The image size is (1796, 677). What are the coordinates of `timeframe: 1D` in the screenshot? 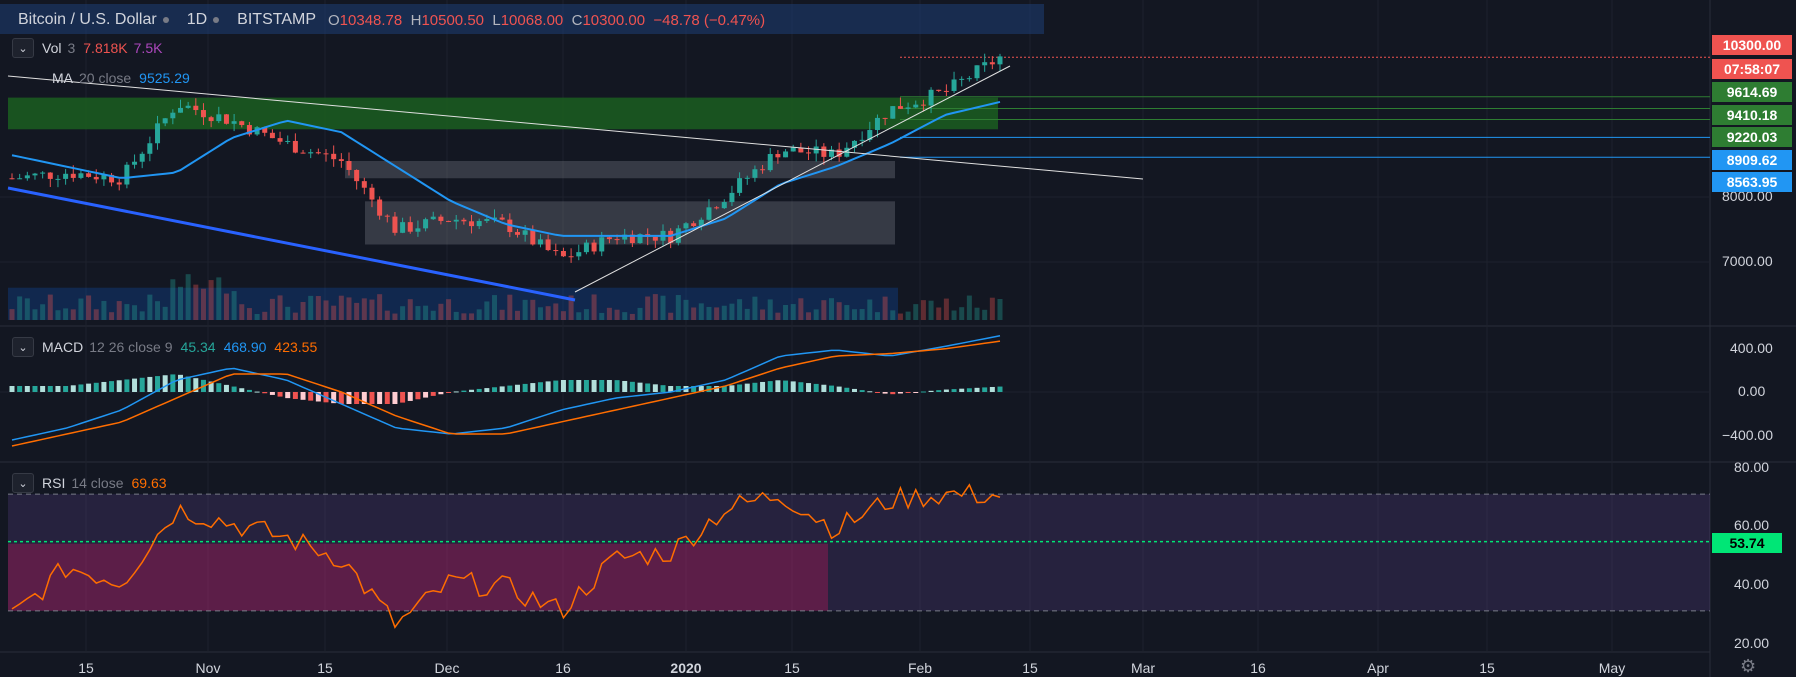 It's located at (197, 19).